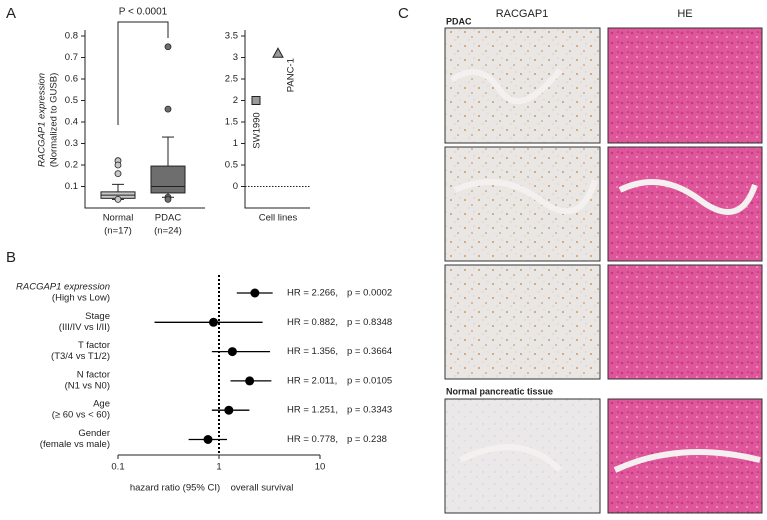 The height and width of the screenshot is (520, 767). I want to click on x-axis-label: Cell lines, so click(278, 218).